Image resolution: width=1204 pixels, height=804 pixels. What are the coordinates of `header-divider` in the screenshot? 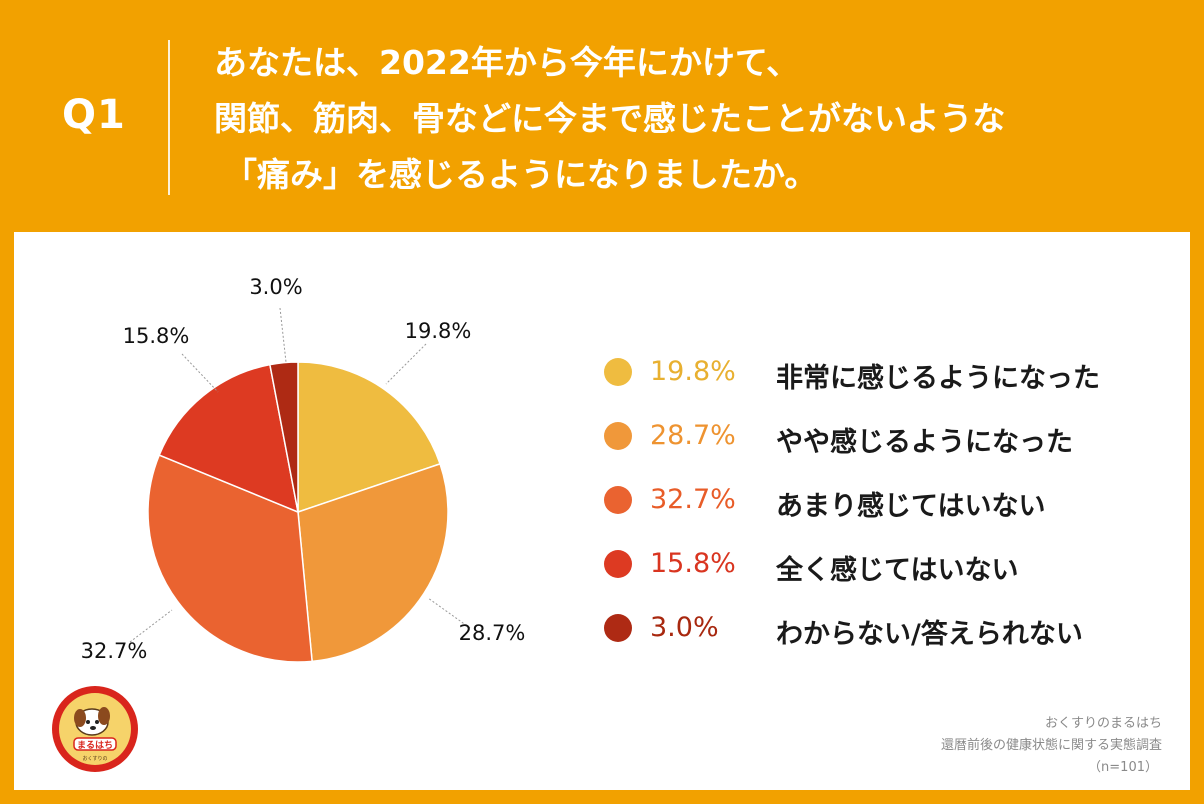 It's located at (169, 117).